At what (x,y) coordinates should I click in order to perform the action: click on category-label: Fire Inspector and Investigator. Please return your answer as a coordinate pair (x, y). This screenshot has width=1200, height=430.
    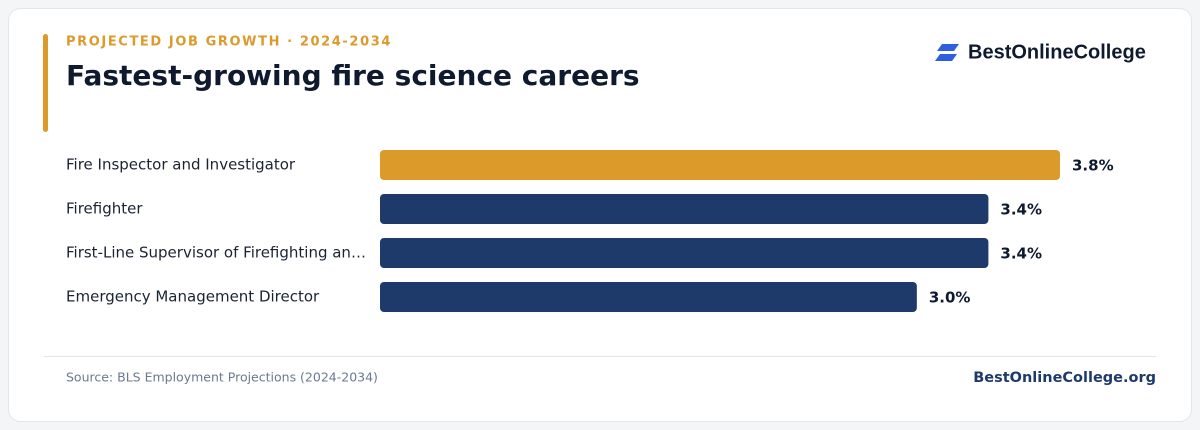
    Looking at the image, I should click on (181, 165).